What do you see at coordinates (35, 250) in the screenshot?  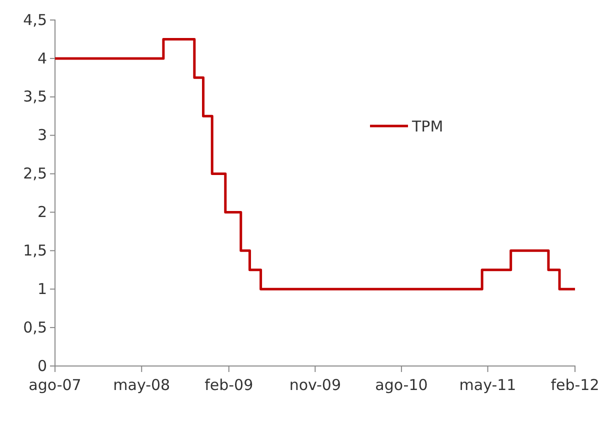 I see `y-tick-label: 1,5` at bounding box center [35, 250].